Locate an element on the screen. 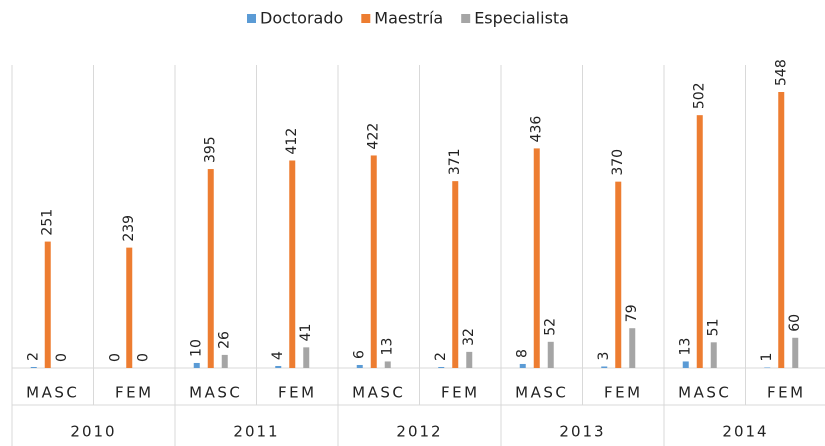 The height and width of the screenshot is (446, 825). data-label: 79 is located at coordinates (632, 313).